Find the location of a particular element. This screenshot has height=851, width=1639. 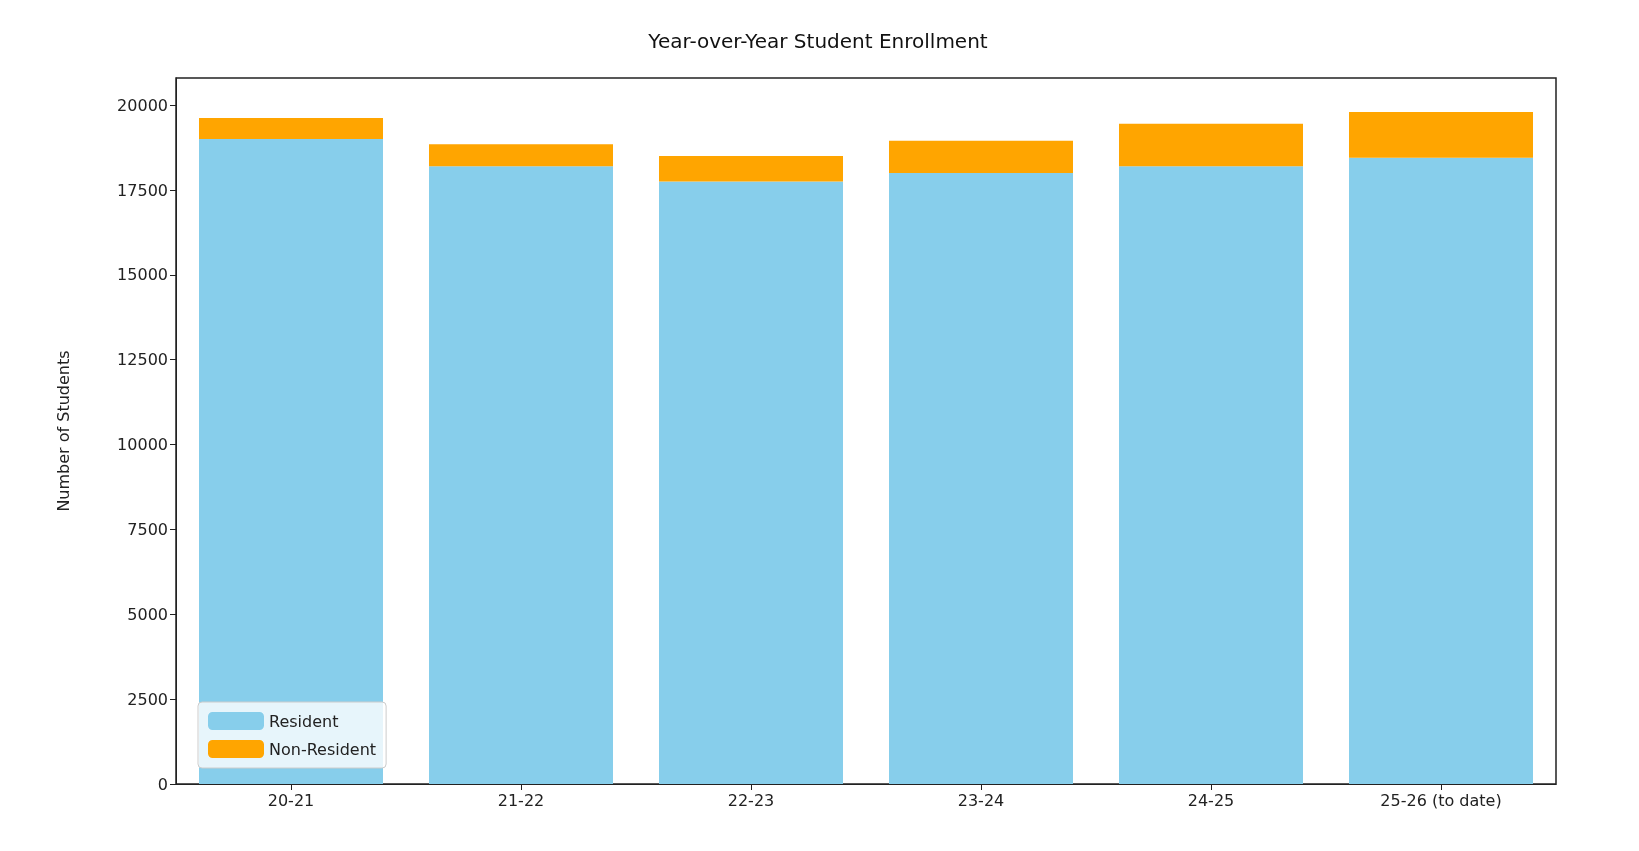

y-tick-label: 0 is located at coordinates (162, 784).